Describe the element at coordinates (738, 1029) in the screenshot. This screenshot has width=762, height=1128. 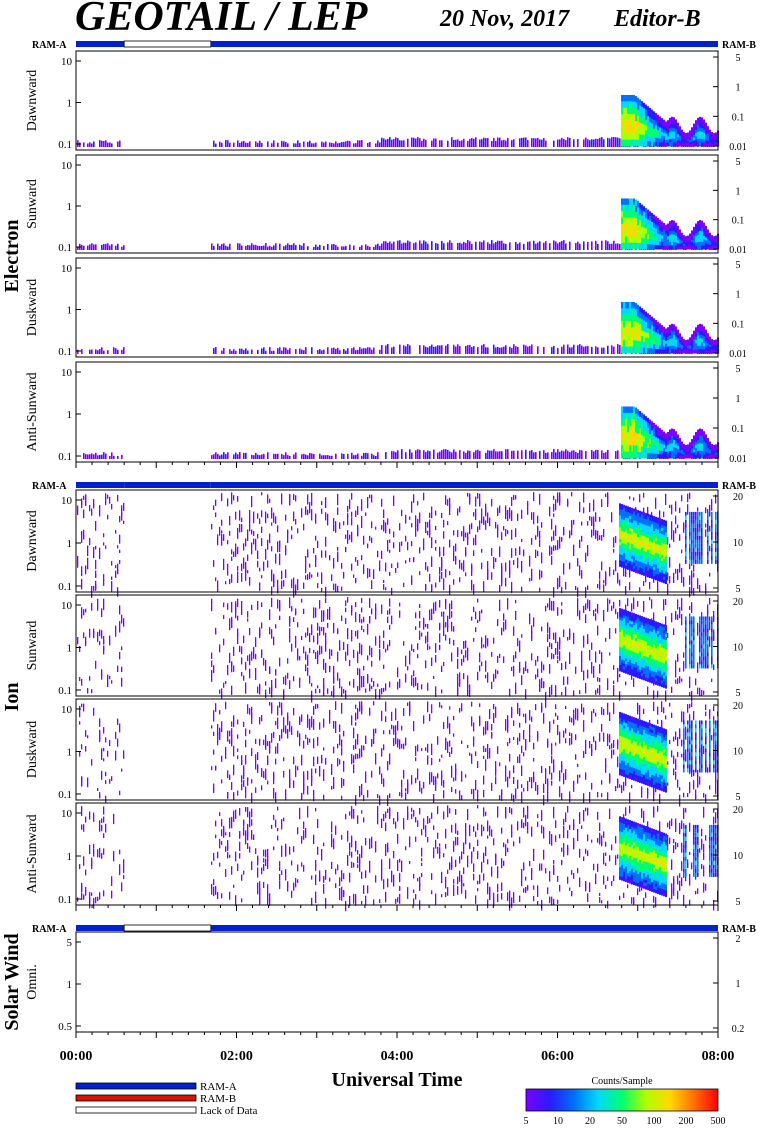
I see `right-tick-label: 0.2` at that location.